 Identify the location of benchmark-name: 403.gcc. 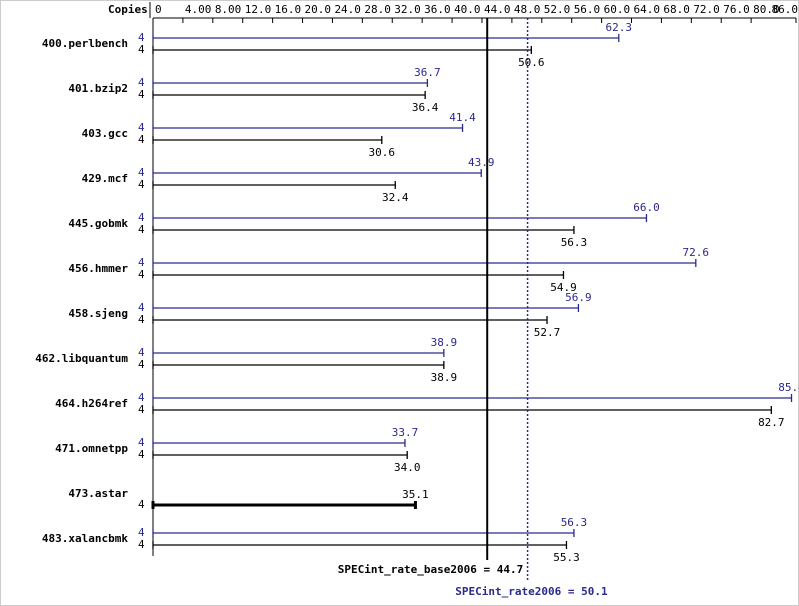
(105, 133).